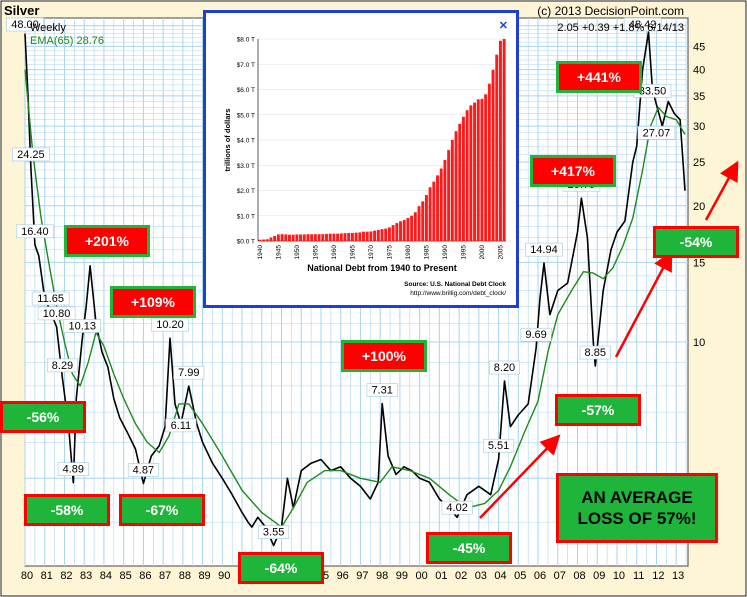  Describe the element at coordinates (334, 252) in the screenshot. I see `debt-x-tick: 1960` at that location.